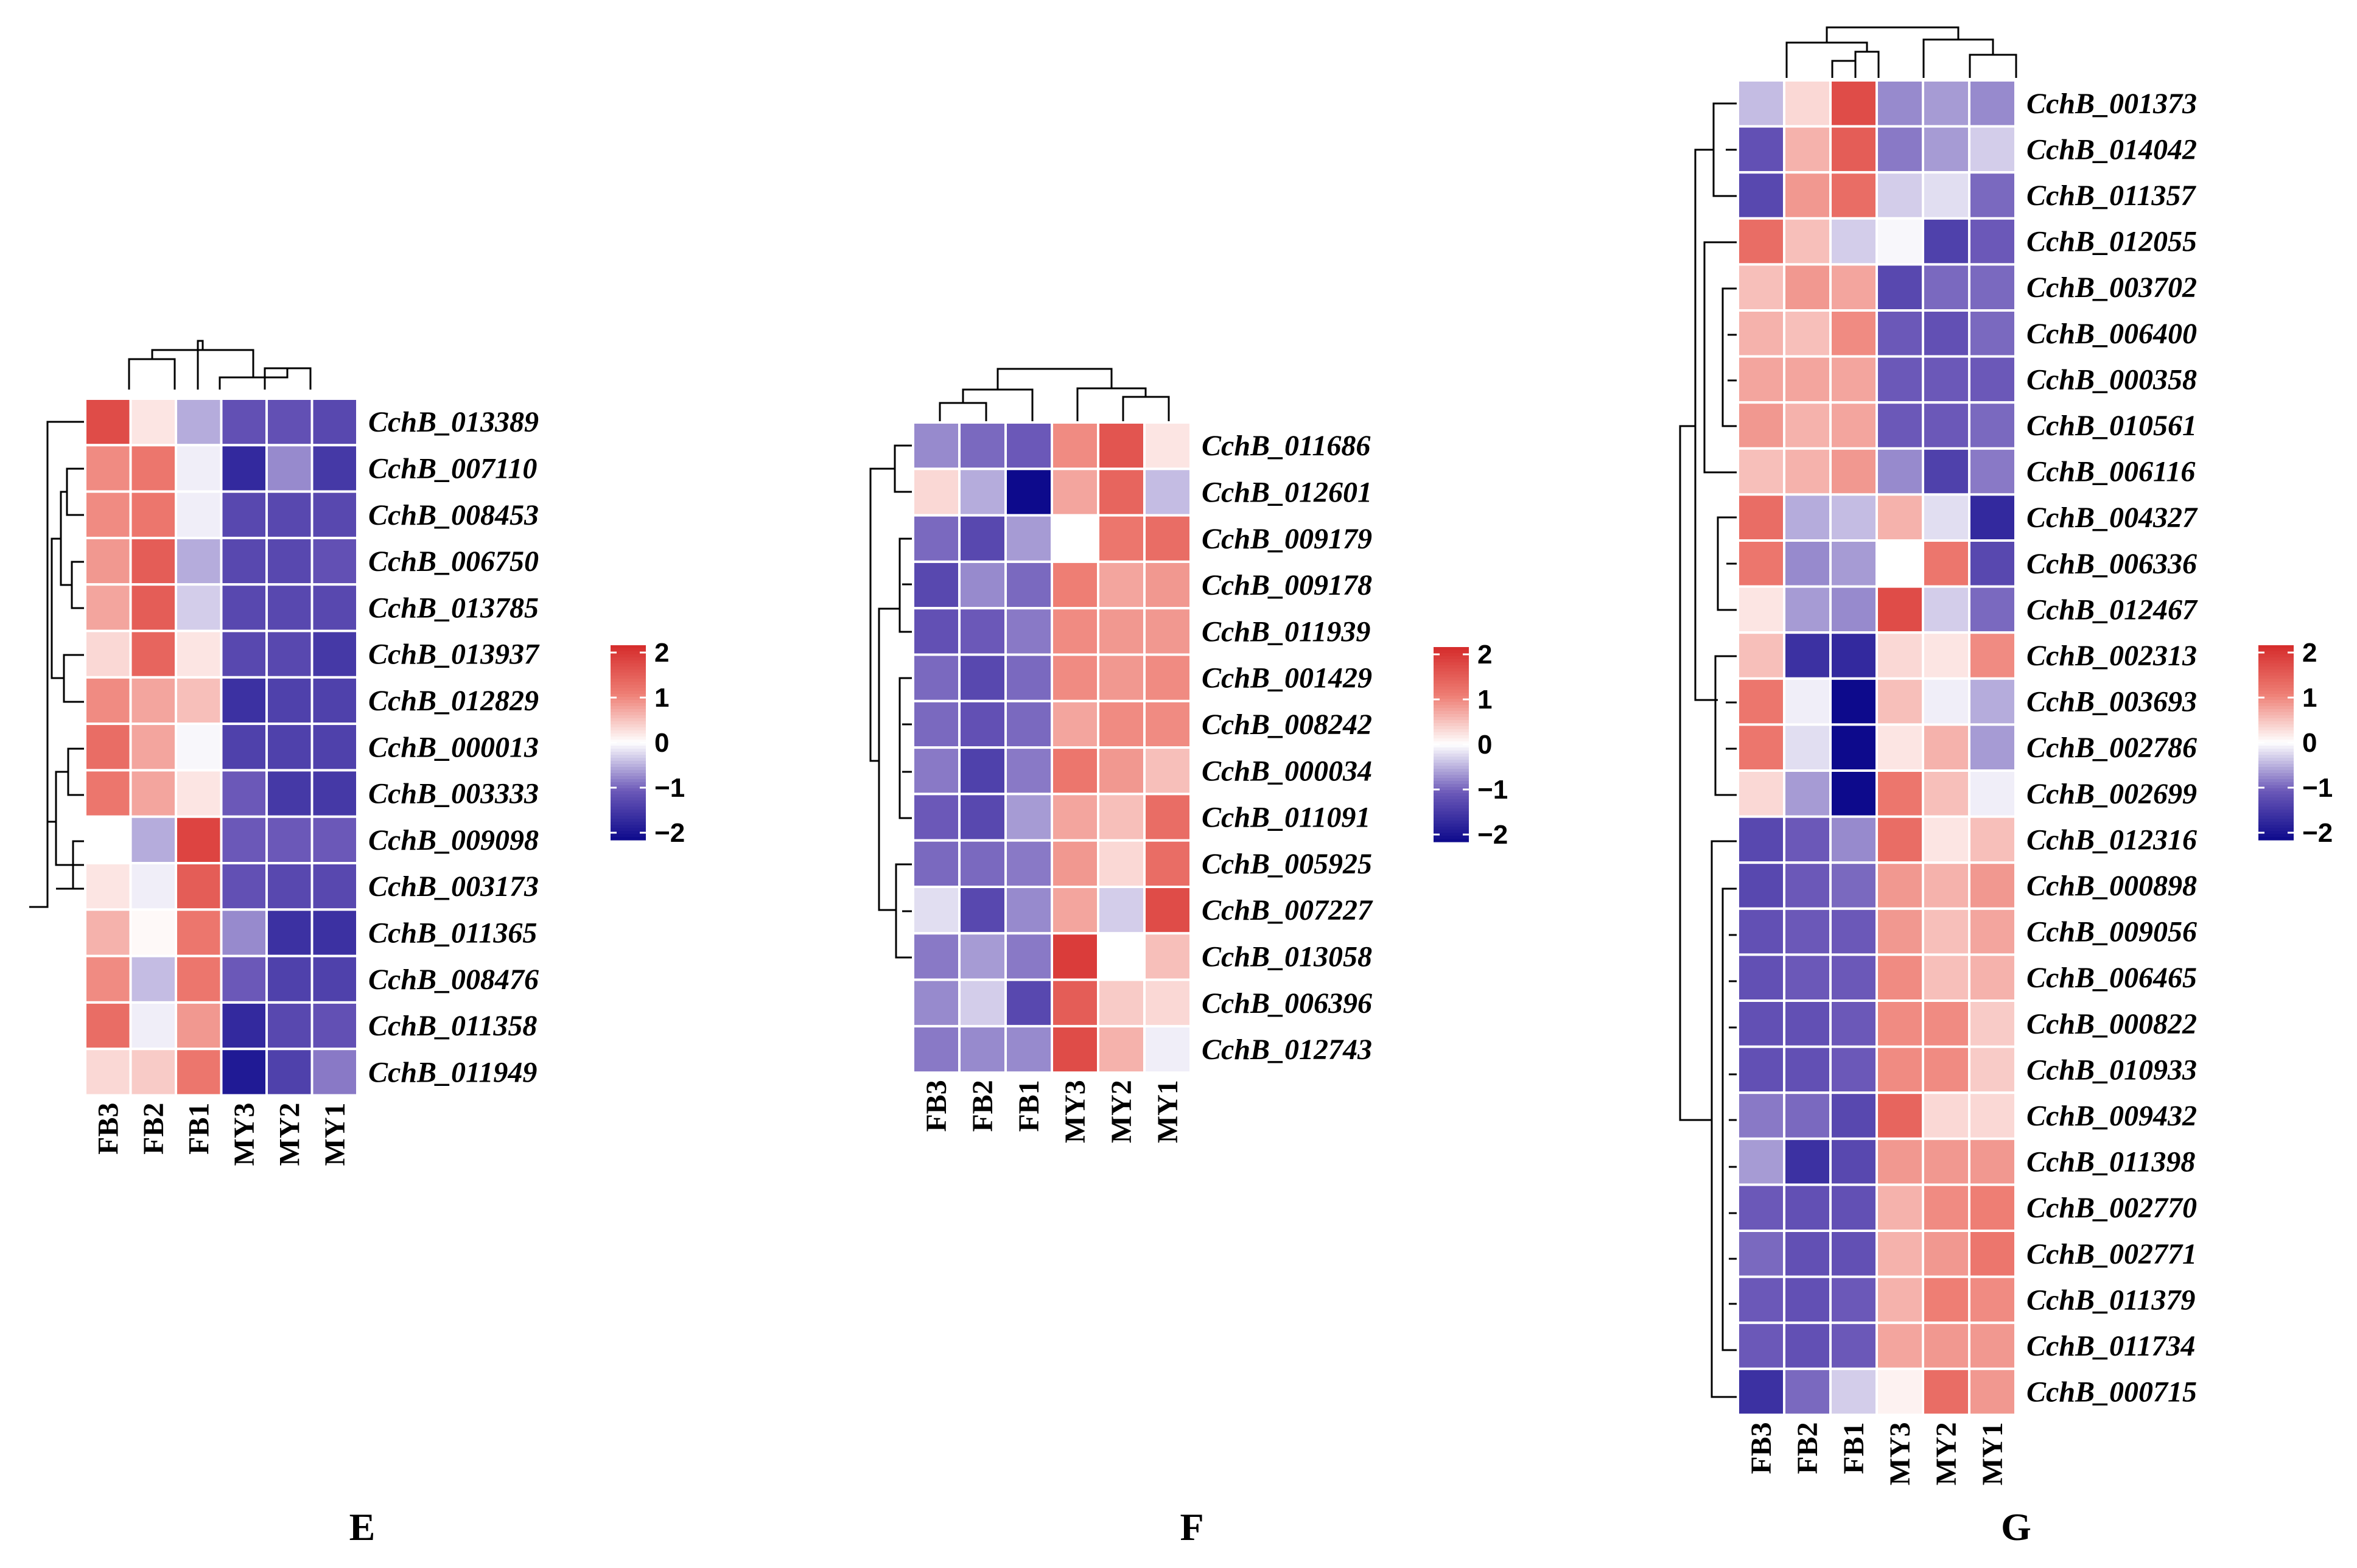 The height and width of the screenshot is (1568, 2357). I want to click on heatmap-cell-g-r27-c2, so click(1853, 1346).